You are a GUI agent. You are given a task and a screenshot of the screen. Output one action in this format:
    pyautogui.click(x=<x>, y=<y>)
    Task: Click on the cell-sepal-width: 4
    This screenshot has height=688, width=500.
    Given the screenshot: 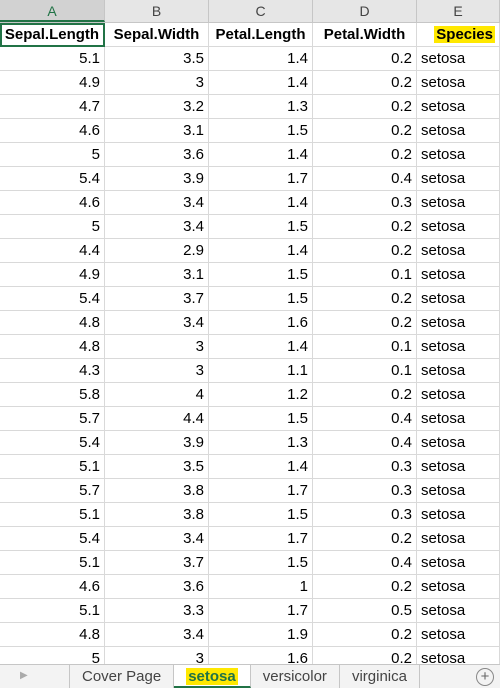 What is the action you would take?
    pyautogui.click(x=157, y=395)
    